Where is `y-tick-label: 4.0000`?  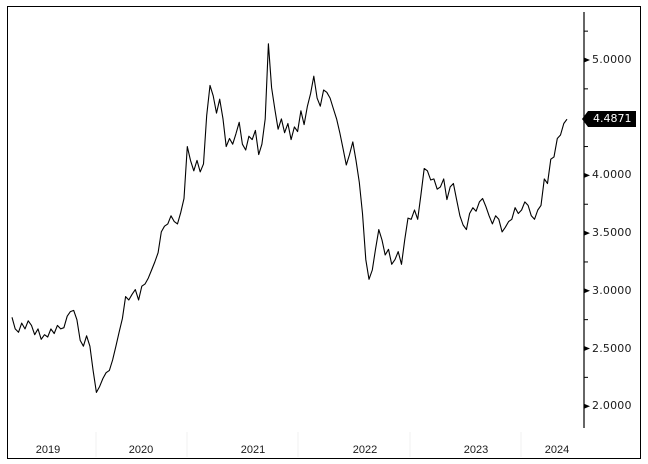 y-tick-label: 4.0000 is located at coordinates (612, 175).